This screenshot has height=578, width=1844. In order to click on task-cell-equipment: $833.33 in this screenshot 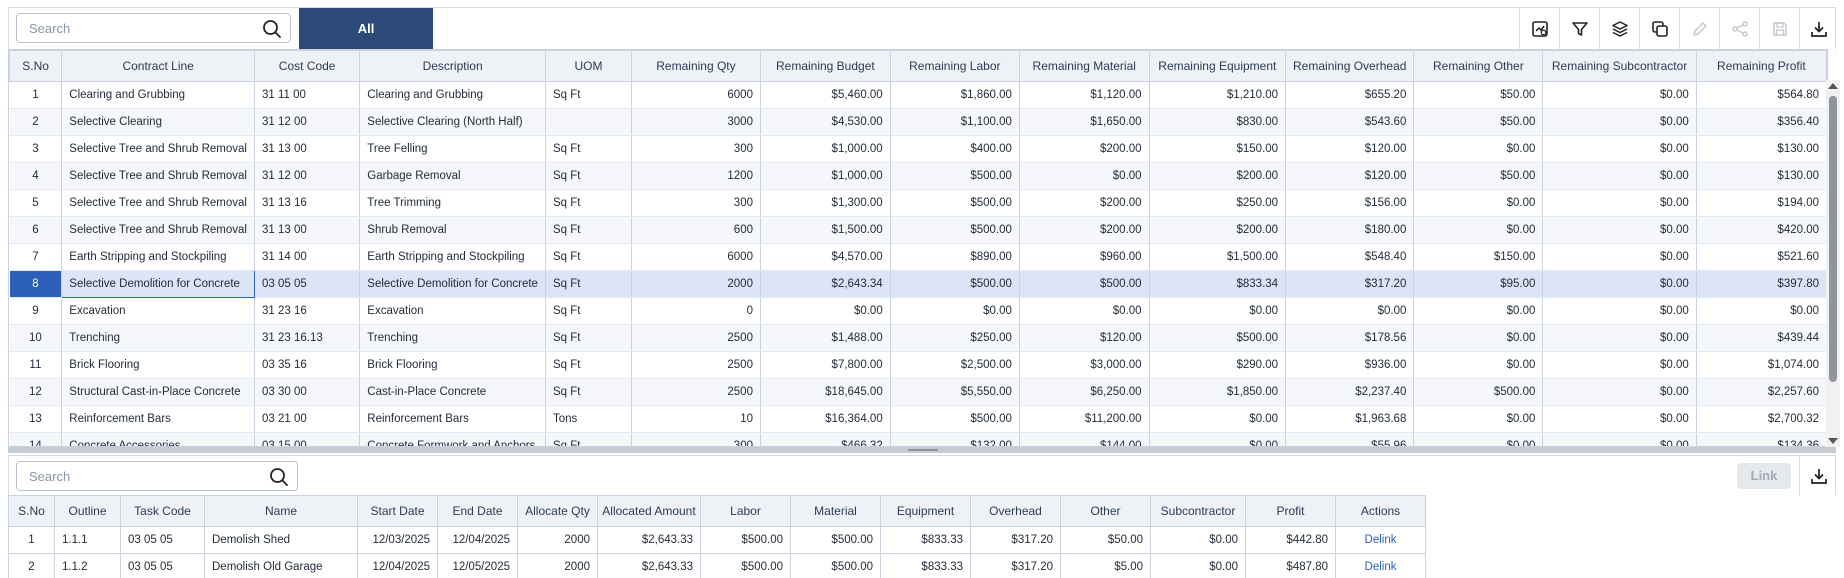, I will do `click(925, 540)`.